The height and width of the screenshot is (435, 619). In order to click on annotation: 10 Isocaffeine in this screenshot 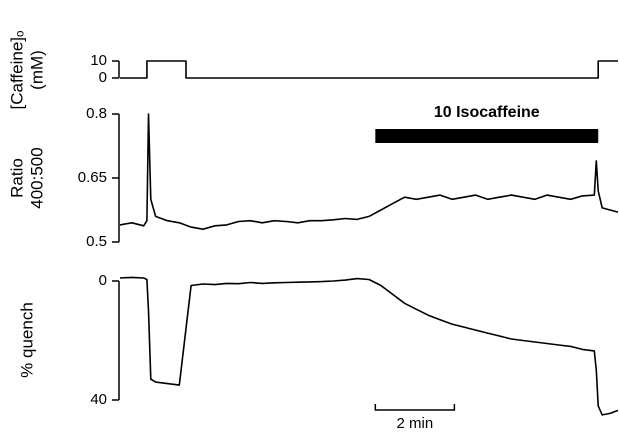, I will do `click(487, 112)`.